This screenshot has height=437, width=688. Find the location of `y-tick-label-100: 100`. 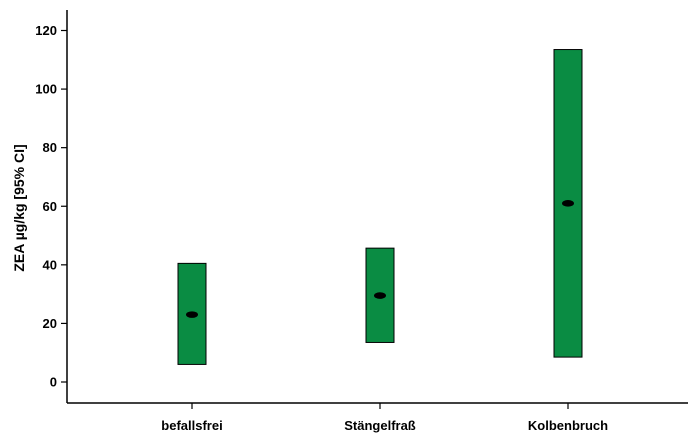

y-tick-label-100: 100 is located at coordinates (46, 89).